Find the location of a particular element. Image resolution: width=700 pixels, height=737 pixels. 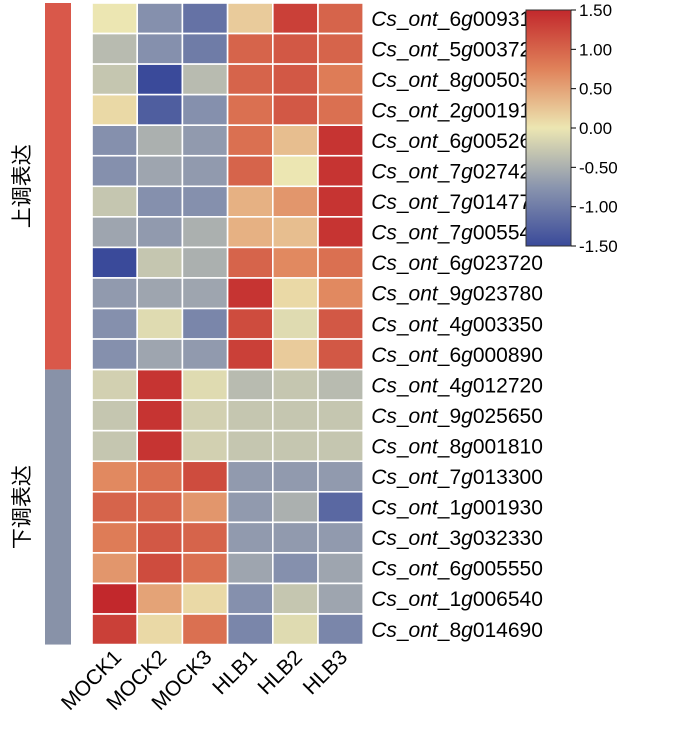

gene-label: Cs_ont_4g003350 is located at coordinates (457, 324).